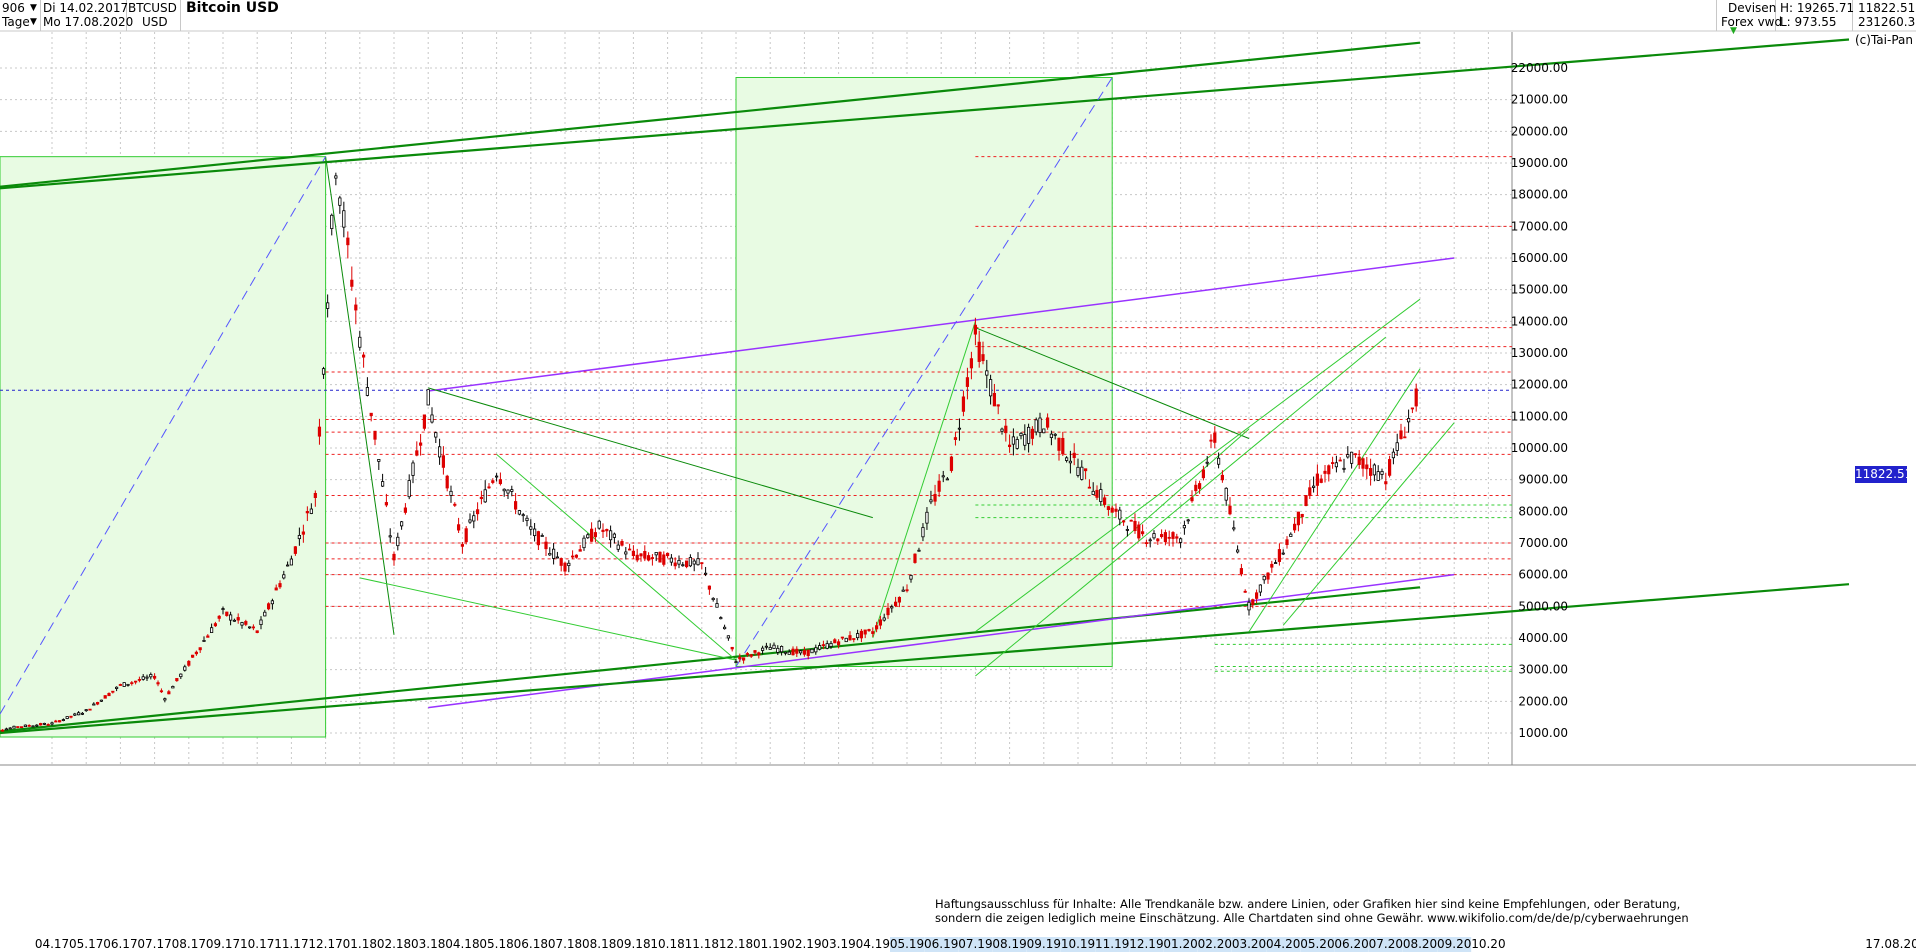  I want to click on header-cell-timeframe, so click(20, 15).